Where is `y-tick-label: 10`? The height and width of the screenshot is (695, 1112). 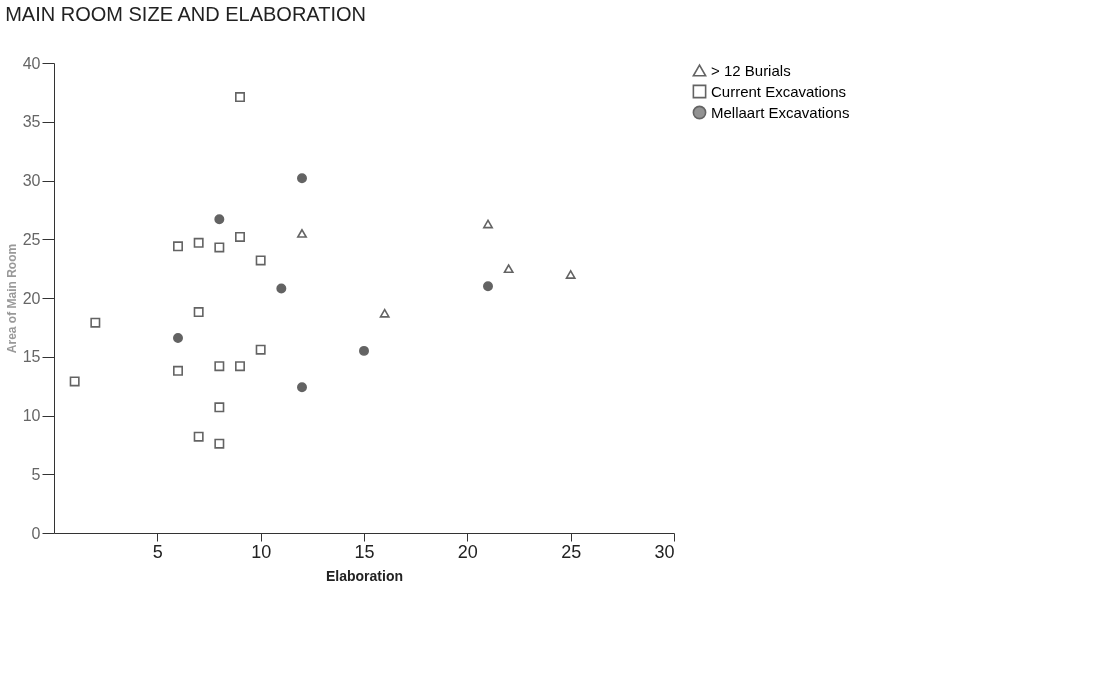 y-tick-label: 10 is located at coordinates (31, 415).